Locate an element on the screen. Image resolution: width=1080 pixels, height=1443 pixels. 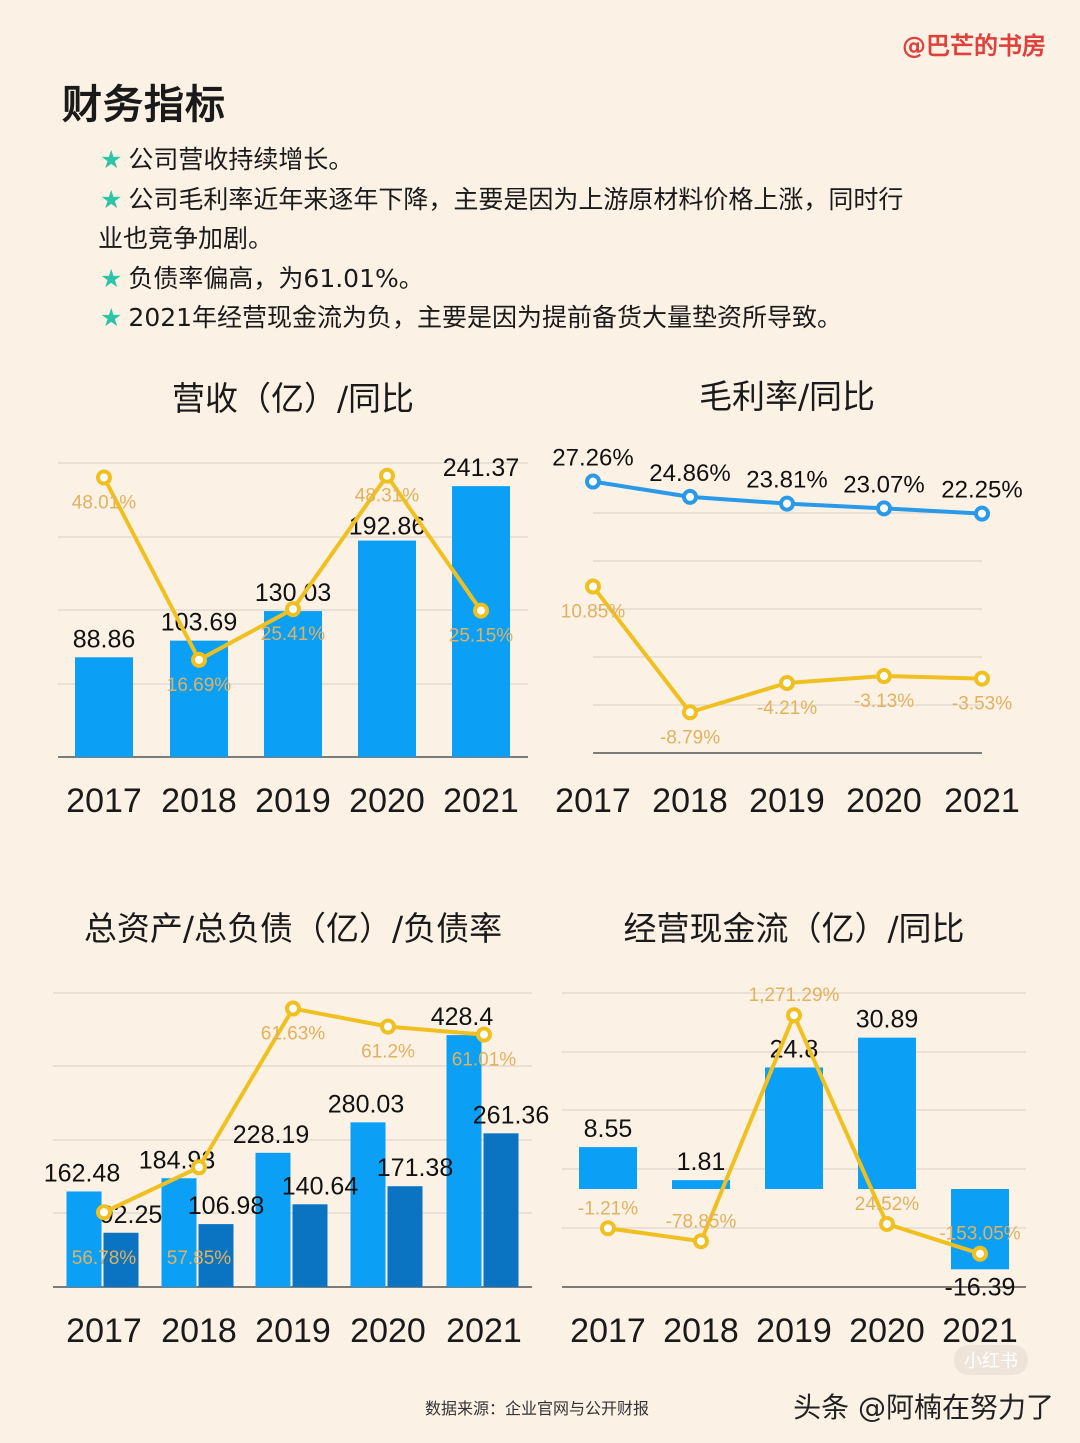
bullet-text: 业也竞争加剧。 is located at coordinates (186, 238).